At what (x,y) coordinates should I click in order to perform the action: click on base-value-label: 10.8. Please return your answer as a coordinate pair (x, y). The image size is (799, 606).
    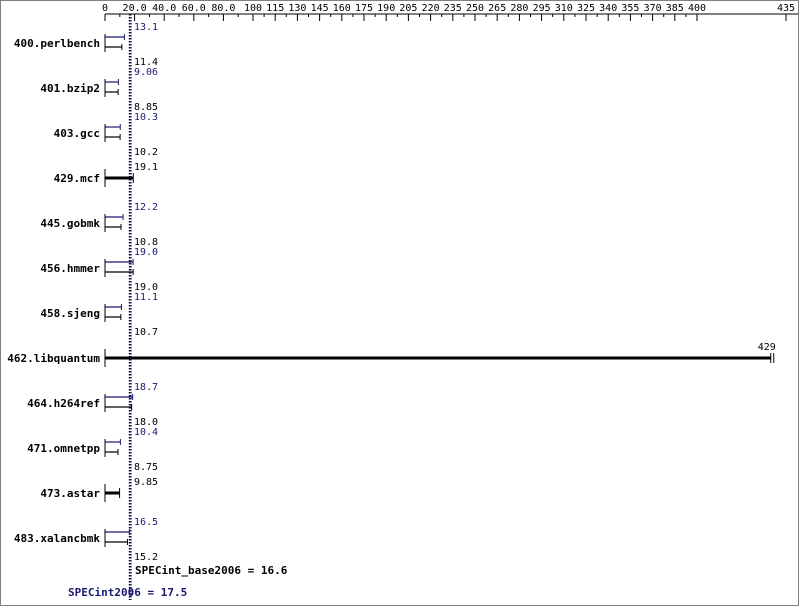
    Looking at the image, I should click on (146, 242).